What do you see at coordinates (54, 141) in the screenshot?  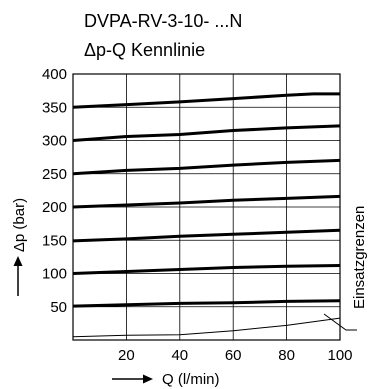 I see `y-tick-label: 300` at bounding box center [54, 141].